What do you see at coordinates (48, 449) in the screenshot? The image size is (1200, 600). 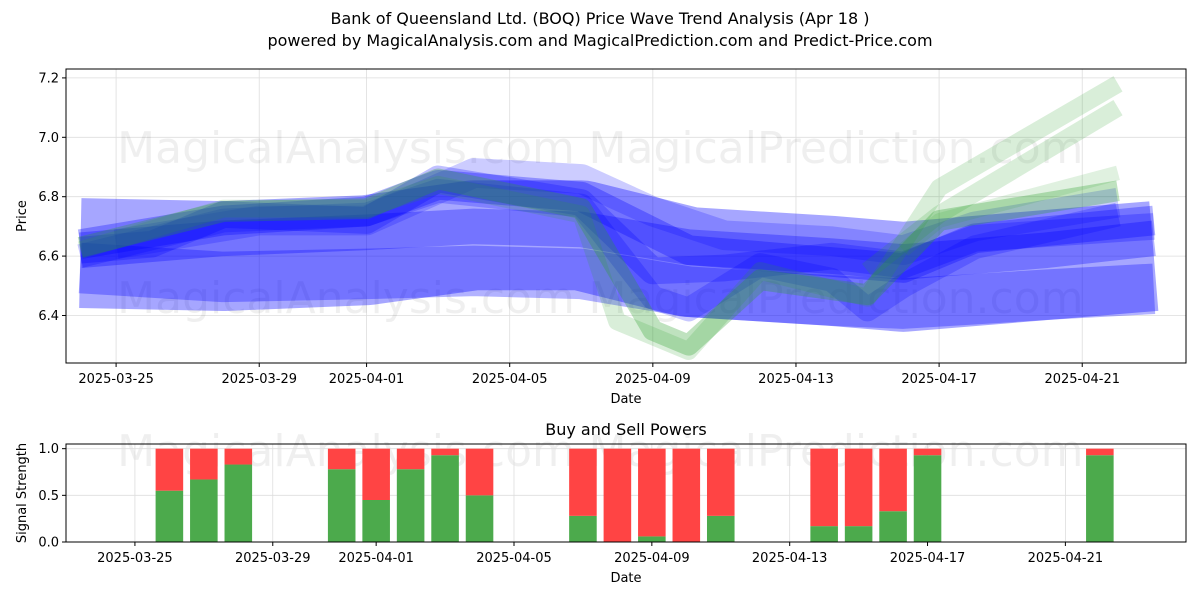 I see `y-tick-label: 1.0` at bounding box center [48, 449].